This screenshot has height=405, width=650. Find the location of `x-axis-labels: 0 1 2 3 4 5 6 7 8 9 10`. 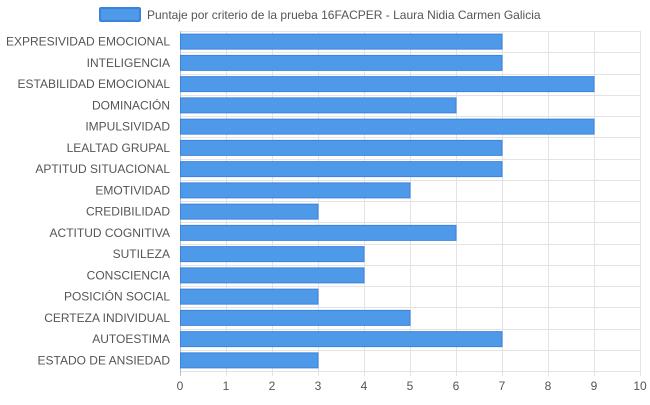

x-axis-labels: 0 1 2 3 4 5 6 7 8 9 10 is located at coordinates (412, 386).